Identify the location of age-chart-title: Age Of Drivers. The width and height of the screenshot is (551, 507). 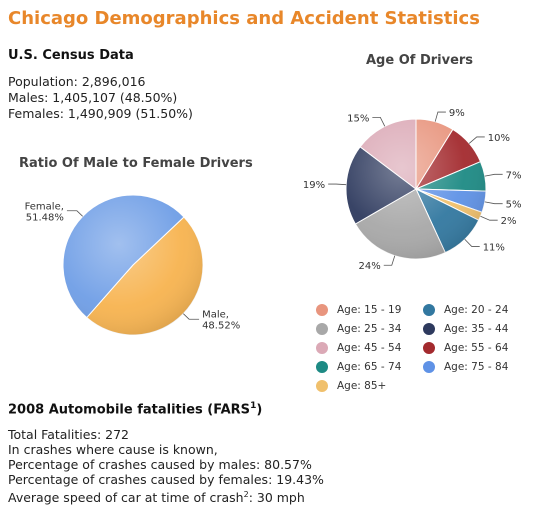
(420, 60).